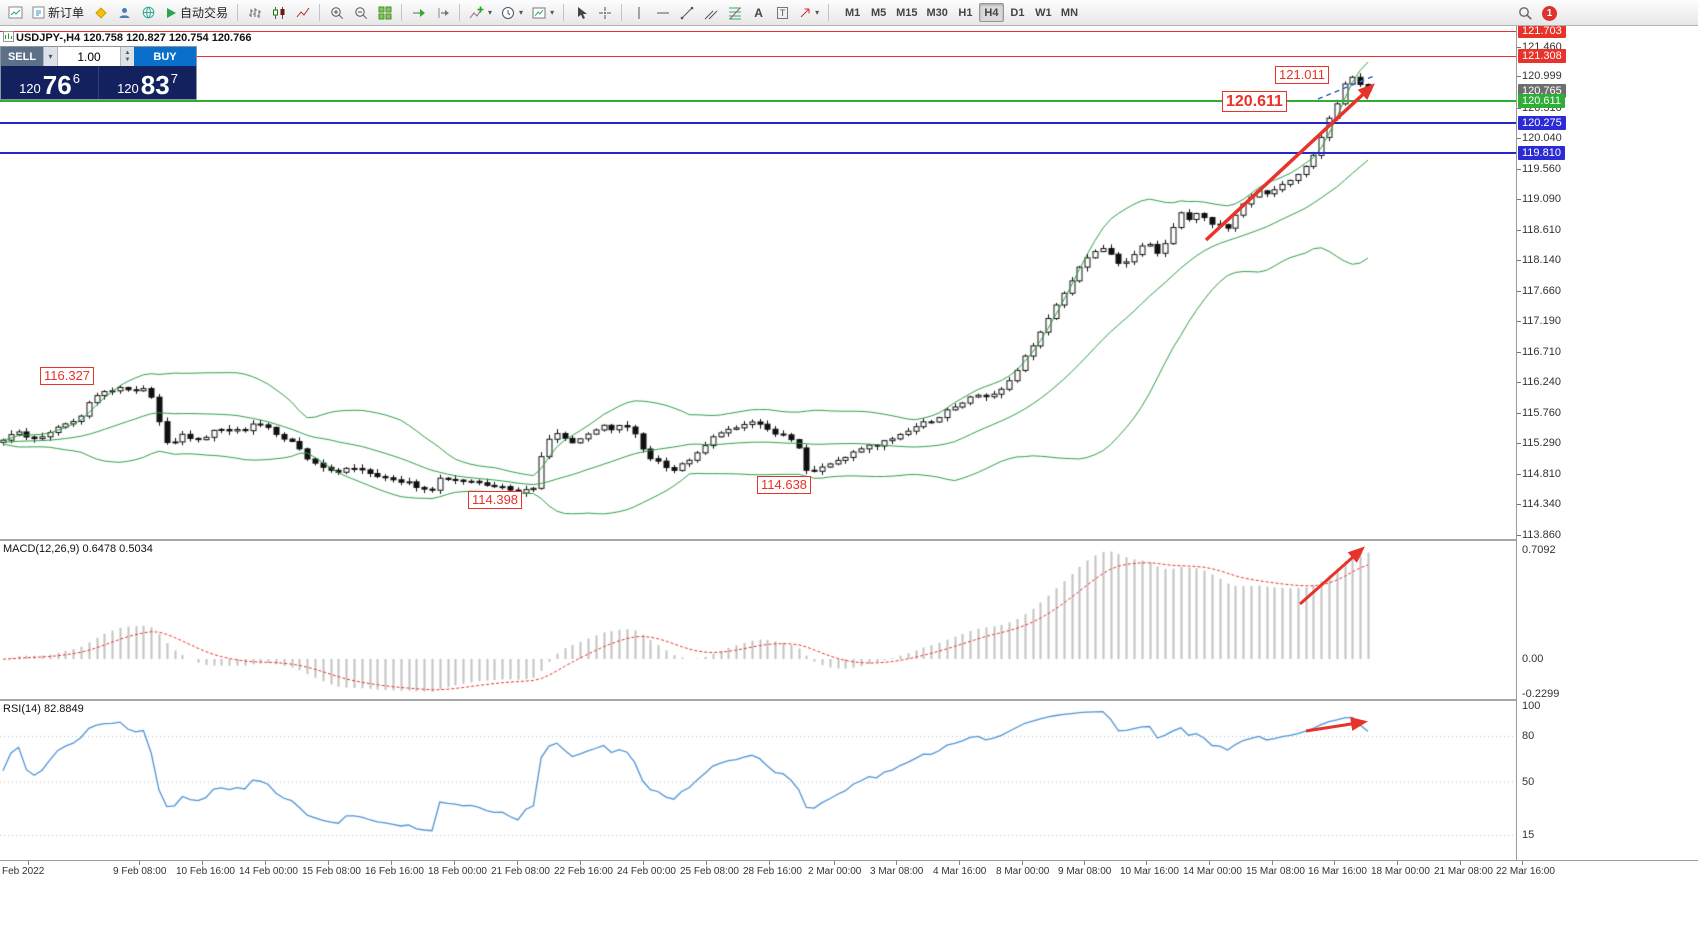 The width and height of the screenshot is (1698, 944). I want to click on time-label: 9 Mar 08:00, so click(1085, 871).